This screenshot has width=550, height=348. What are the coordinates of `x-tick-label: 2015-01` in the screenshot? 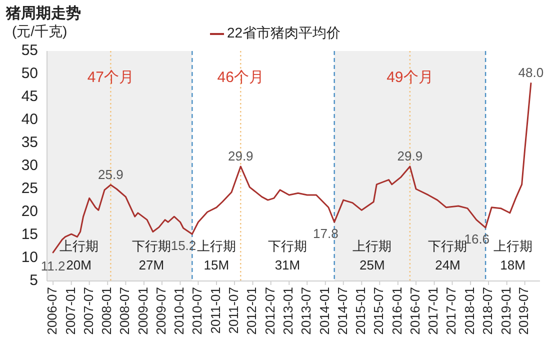 It's located at (360, 311).